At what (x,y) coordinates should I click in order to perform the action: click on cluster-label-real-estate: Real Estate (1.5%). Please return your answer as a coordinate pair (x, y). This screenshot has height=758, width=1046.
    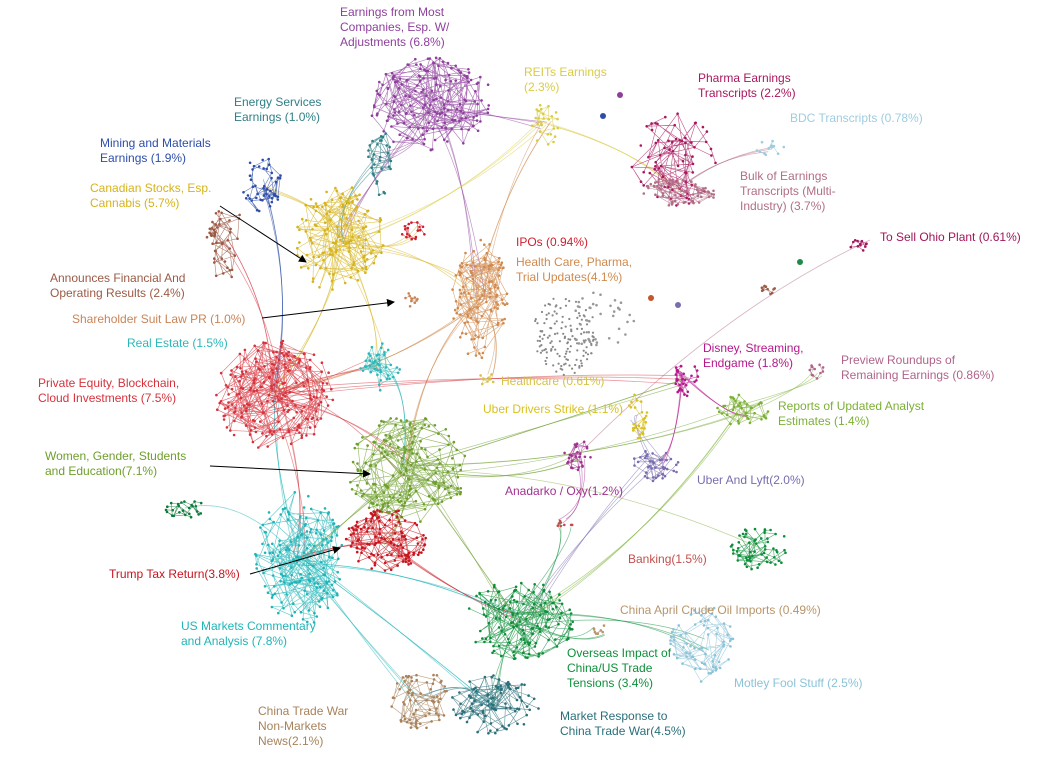
    Looking at the image, I should click on (177, 343).